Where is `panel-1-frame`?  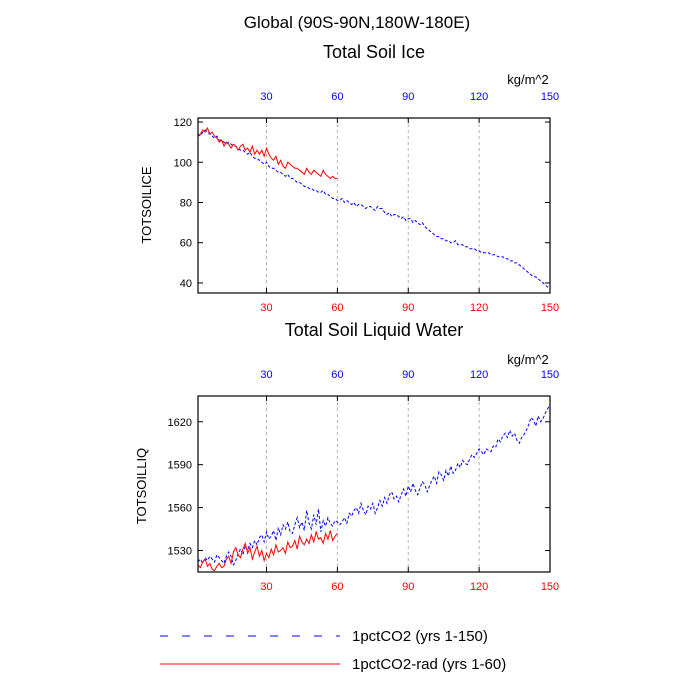 panel-1-frame is located at coordinates (374, 205).